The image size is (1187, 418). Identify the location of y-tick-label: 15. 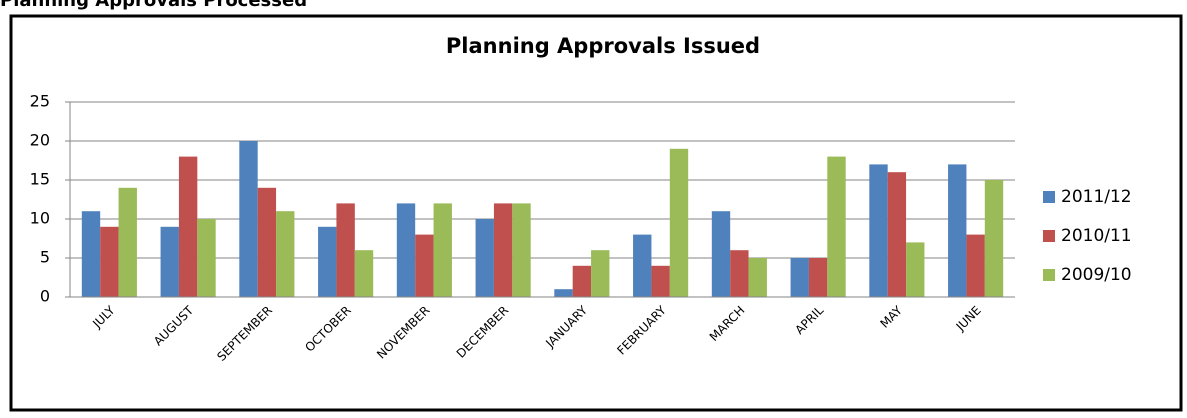
(40, 179).